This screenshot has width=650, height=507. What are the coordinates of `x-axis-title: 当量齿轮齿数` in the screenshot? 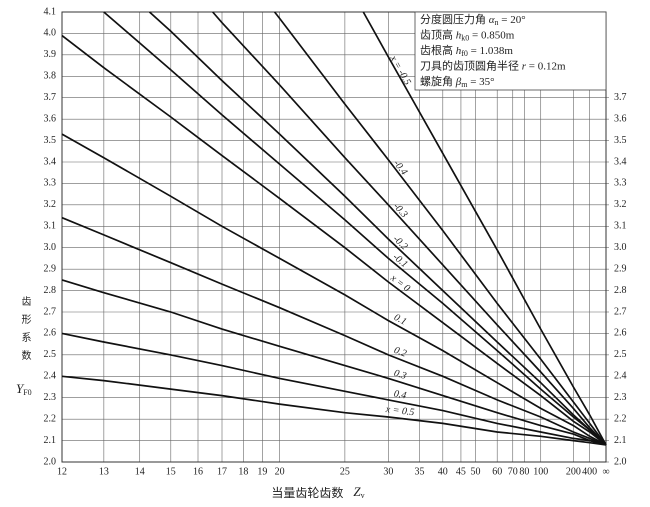 It's located at (307, 492).